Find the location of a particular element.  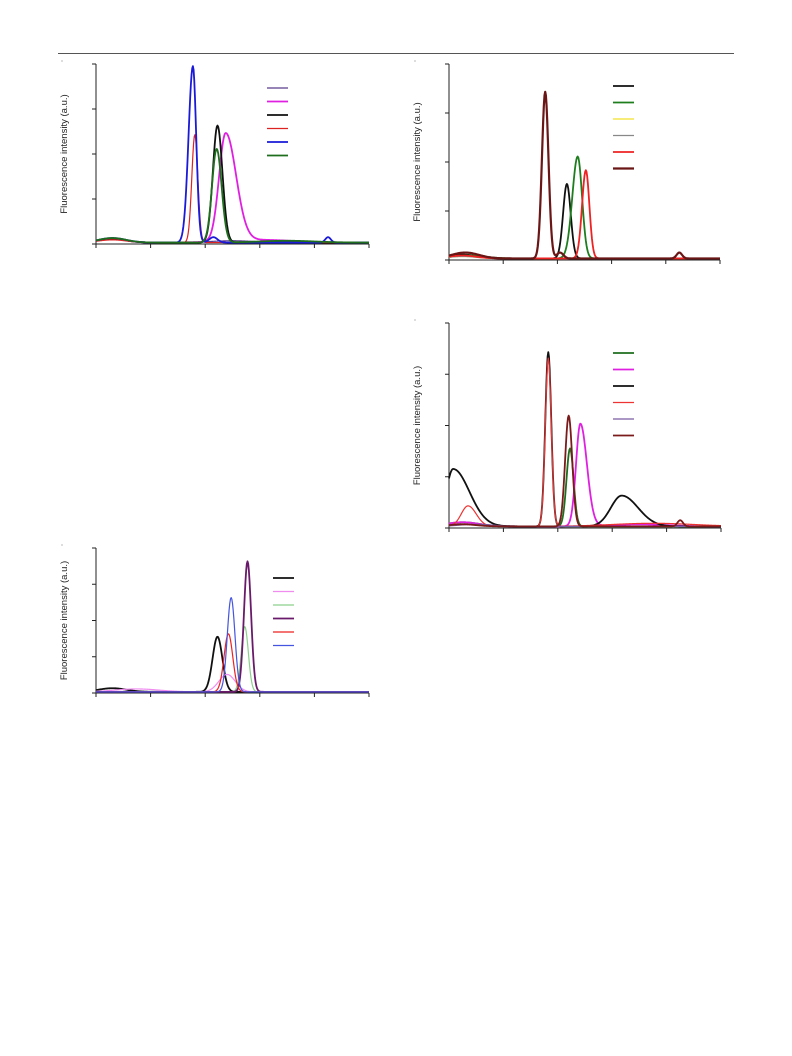

chart-panel-c: Fluorescence intensity (a.u.) is located at coordinates (567, 425).